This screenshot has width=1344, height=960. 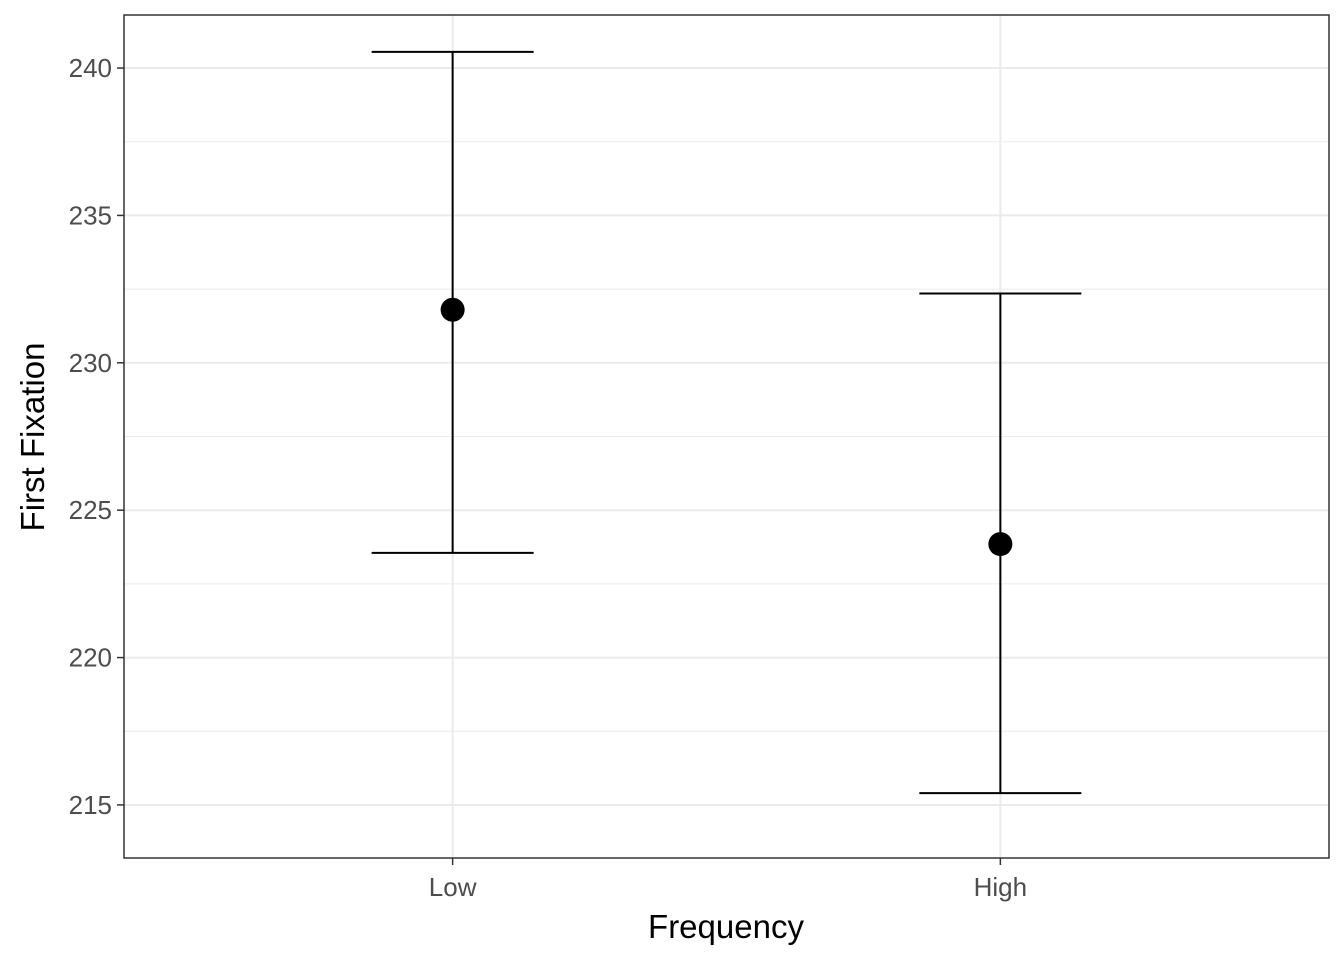 What do you see at coordinates (726, 427) in the screenshot?
I see `points` at bounding box center [726, 427].